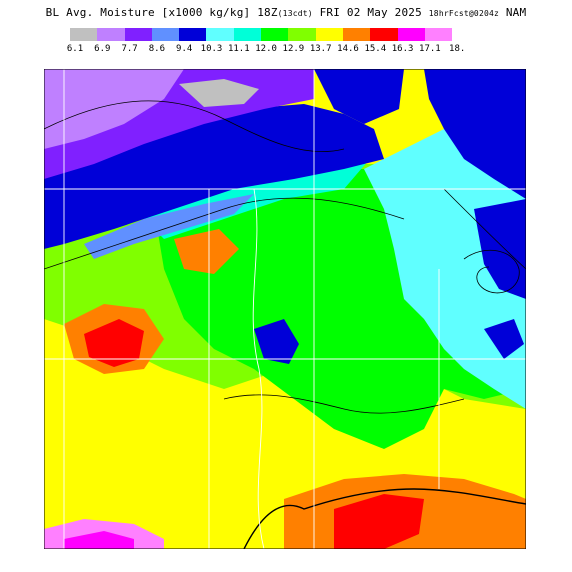  Describe the element at coordinates (348, 49) in the screenshot. I see `legend-tick-label: 14.6` at that location.